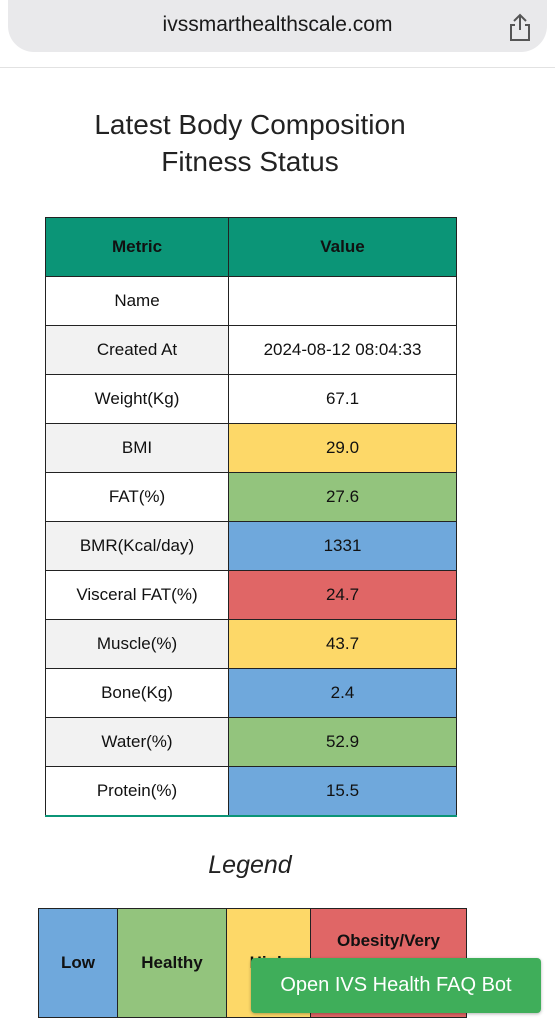 The width and height of the screenshot is (555, 1024). Describe the element at coordinates (137, 301) in the screenshot. I see `metric-cell: Name` at that location.